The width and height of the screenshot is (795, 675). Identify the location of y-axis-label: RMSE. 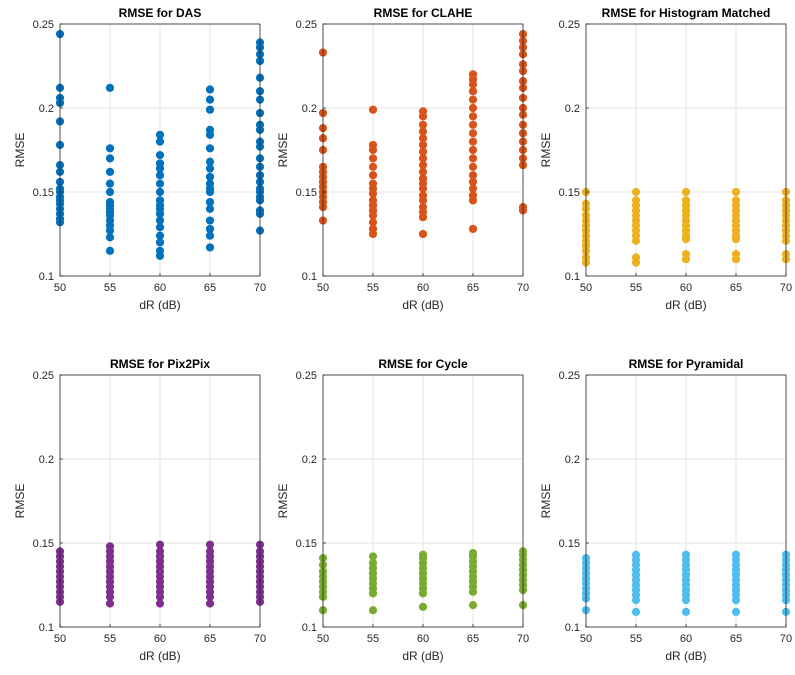
(546, 150).